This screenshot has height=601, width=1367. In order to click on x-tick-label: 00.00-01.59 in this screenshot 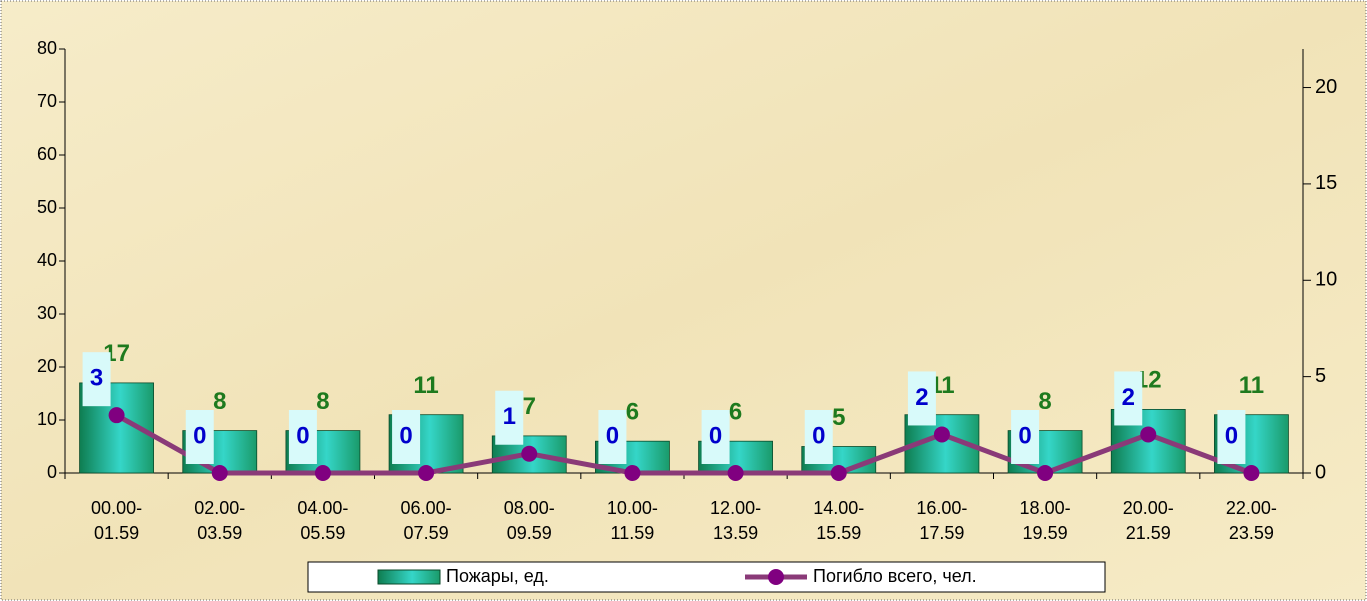, I will do `click(116, 520)`.